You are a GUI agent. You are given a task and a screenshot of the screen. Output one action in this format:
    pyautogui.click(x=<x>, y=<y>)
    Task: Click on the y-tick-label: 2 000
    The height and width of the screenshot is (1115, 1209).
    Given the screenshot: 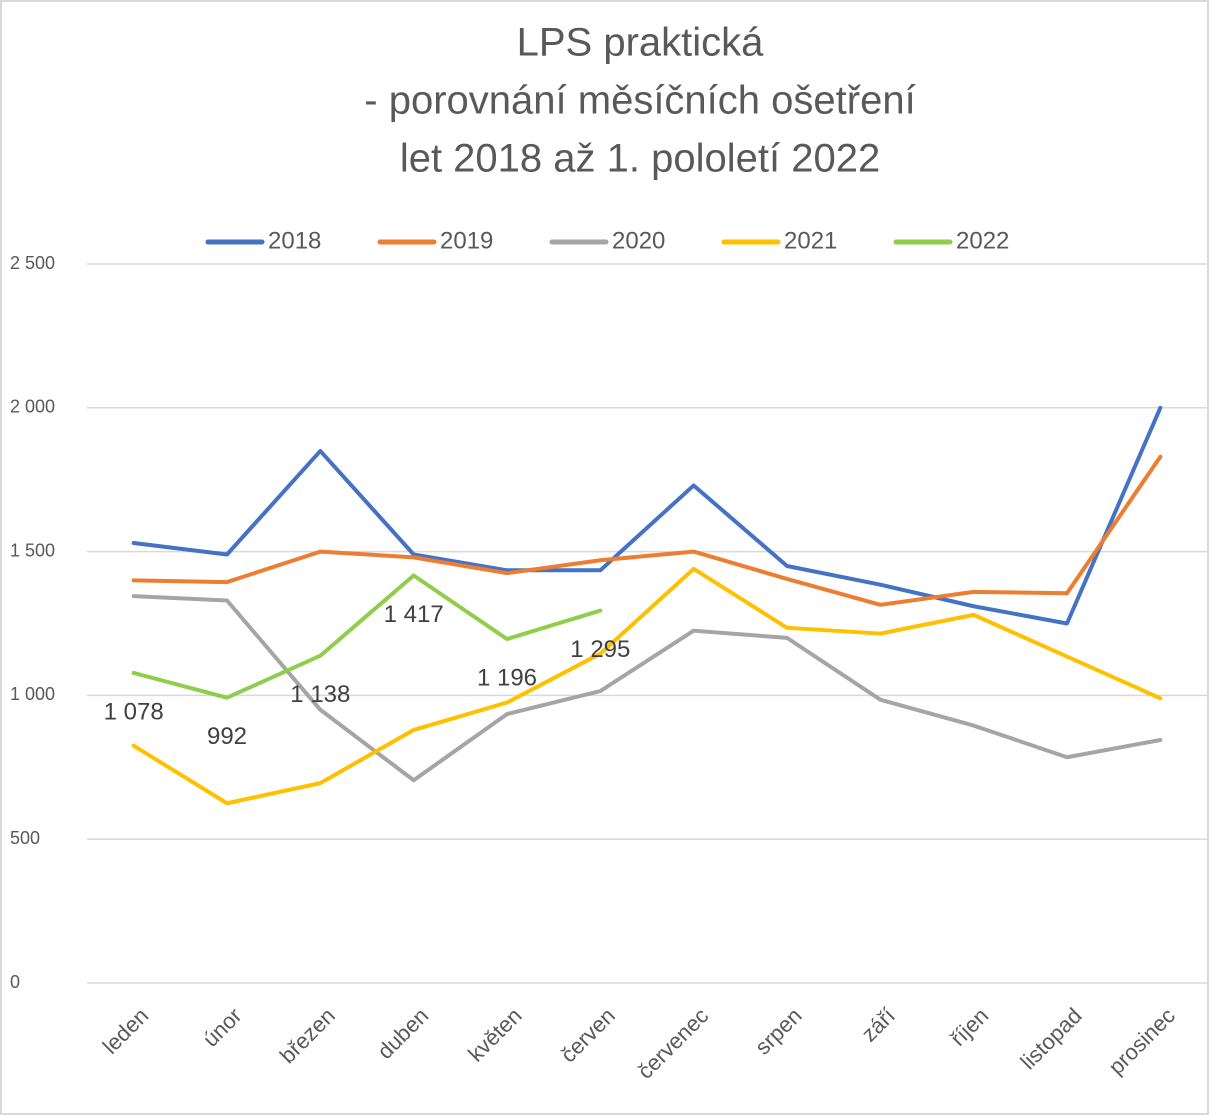 What is the action you would take?
    pyautogui.click(x=32, y=407)
    